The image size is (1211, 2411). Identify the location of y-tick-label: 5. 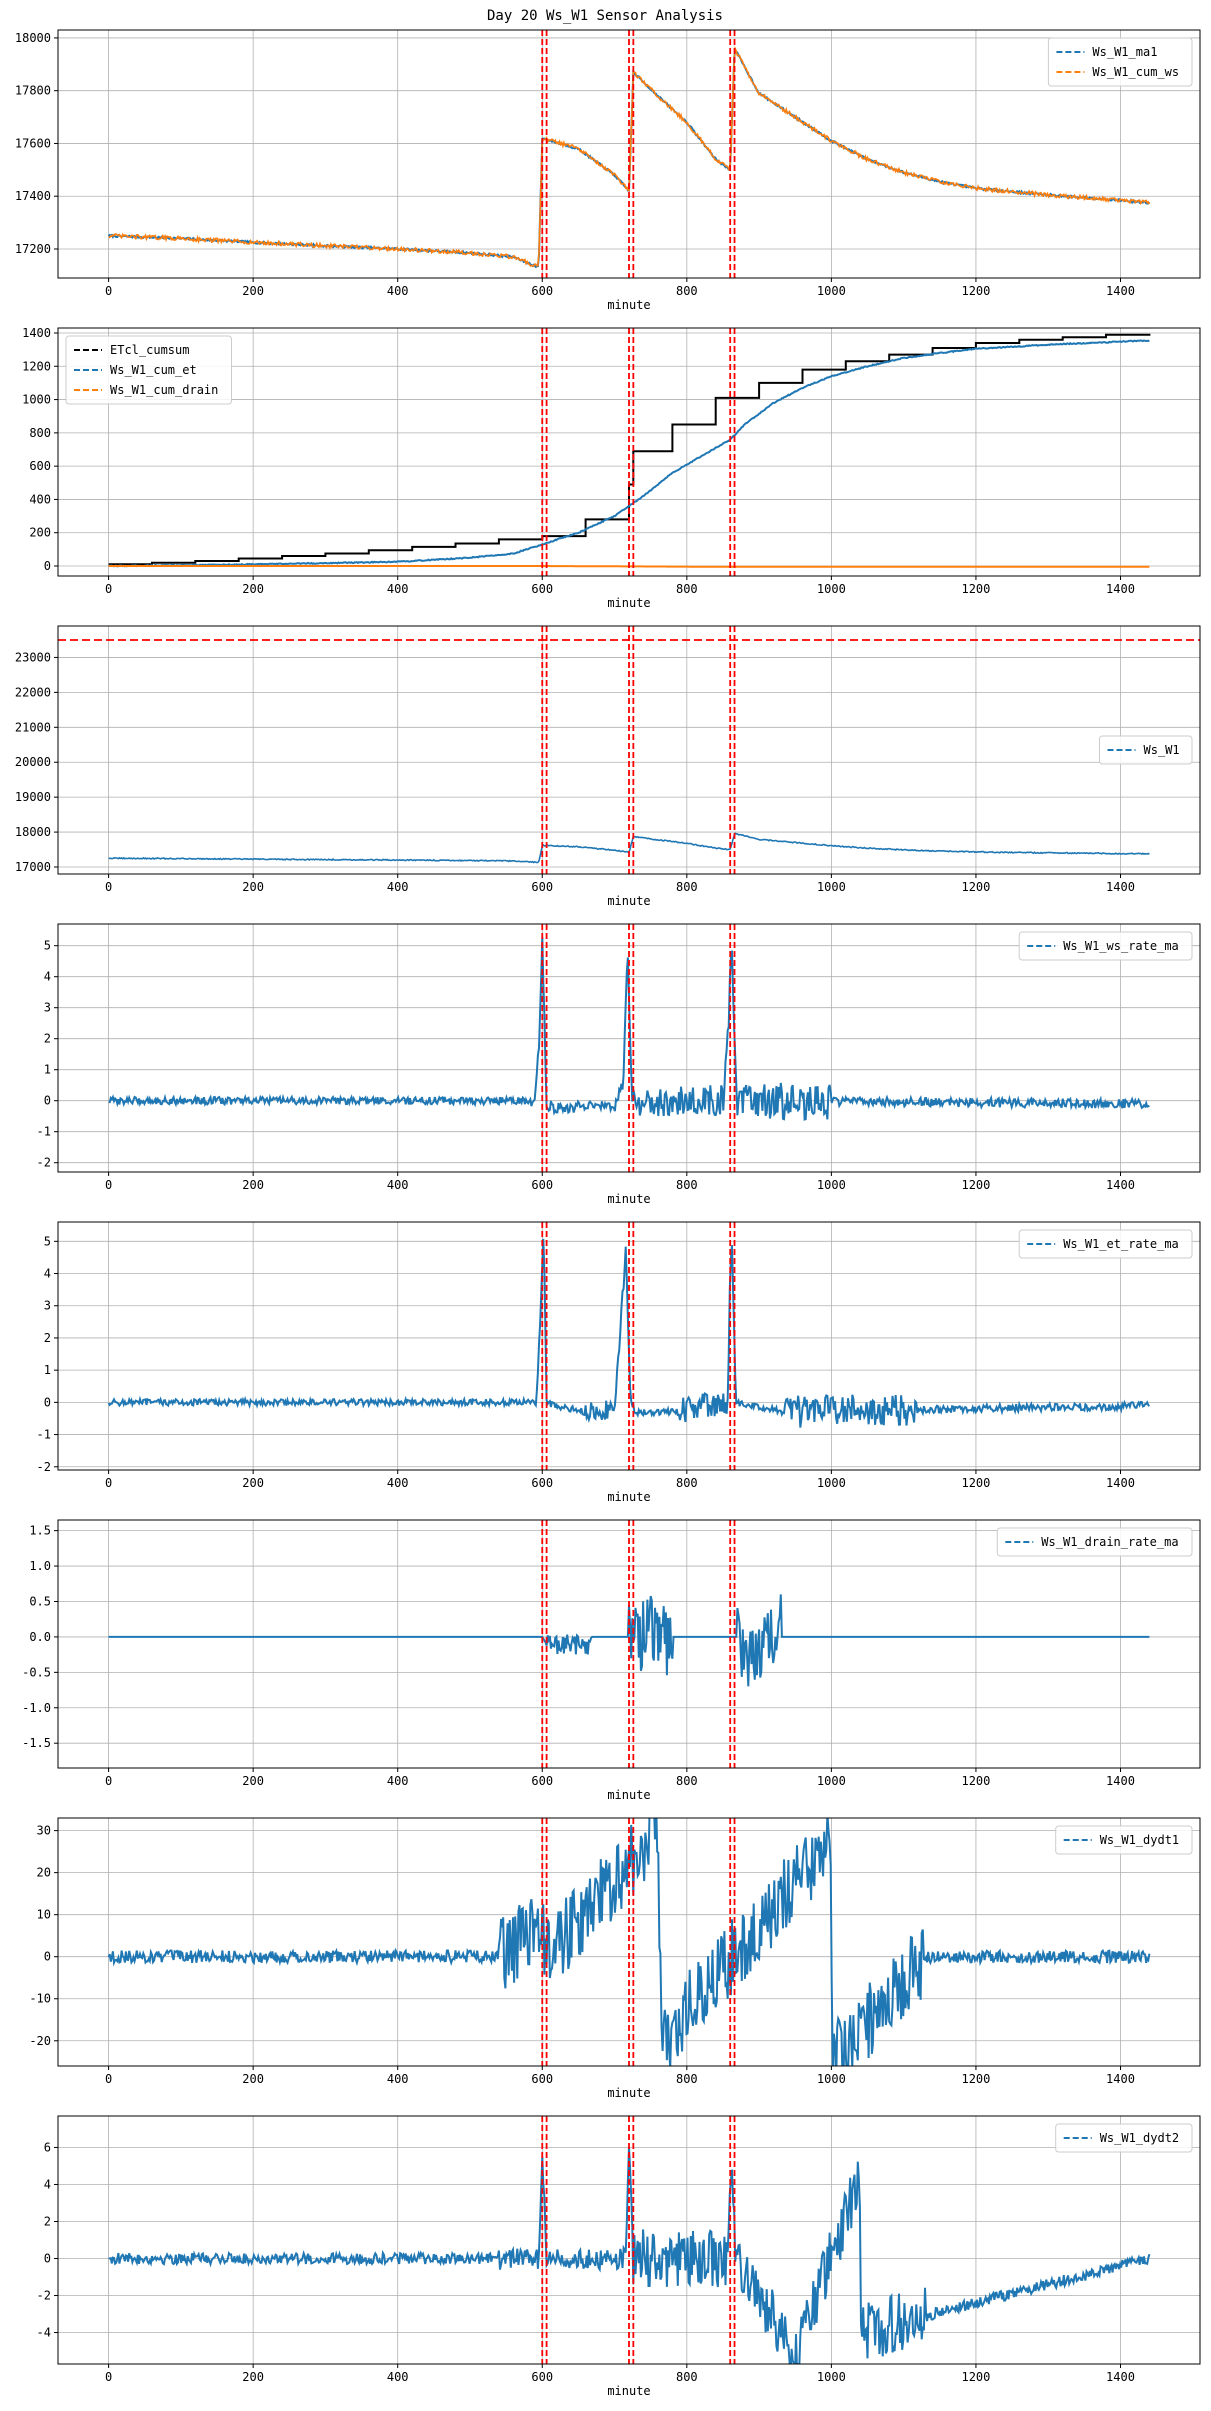
(47, 946).